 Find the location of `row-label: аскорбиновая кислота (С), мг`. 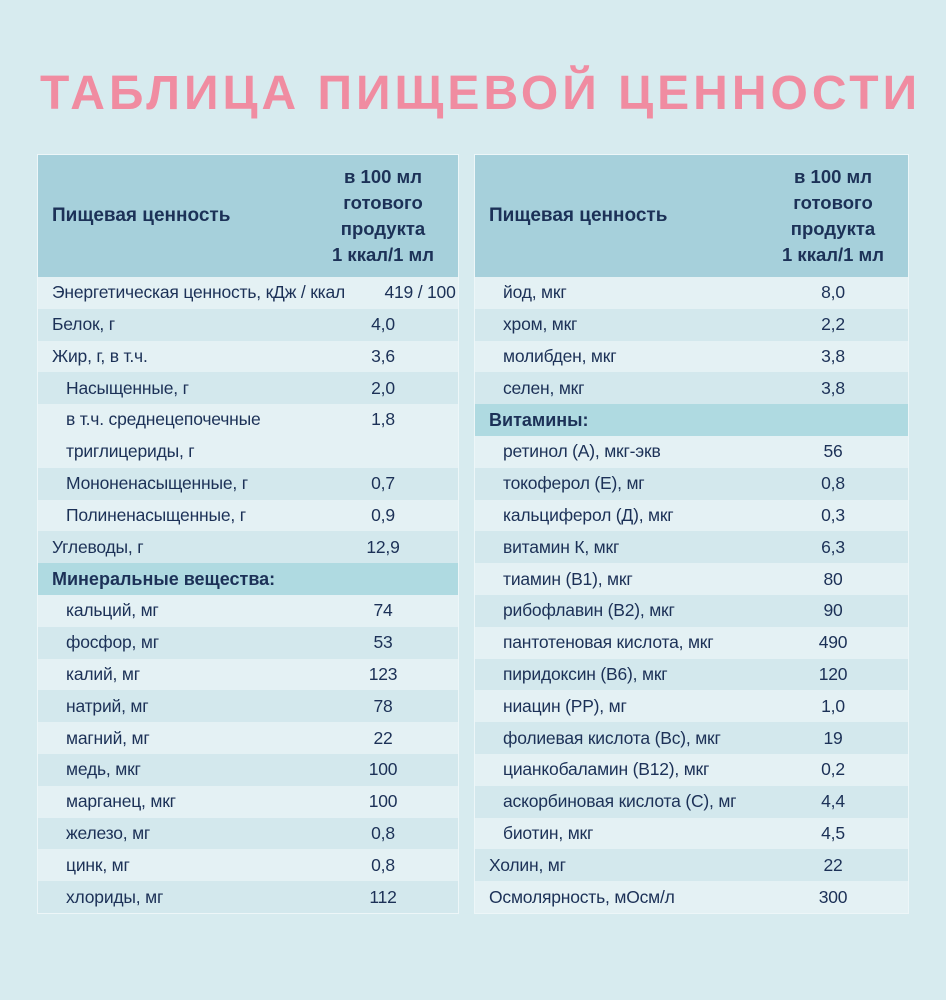

row-label: аскорбиновая кислота (С), мг is located at coordinates (620, 801).